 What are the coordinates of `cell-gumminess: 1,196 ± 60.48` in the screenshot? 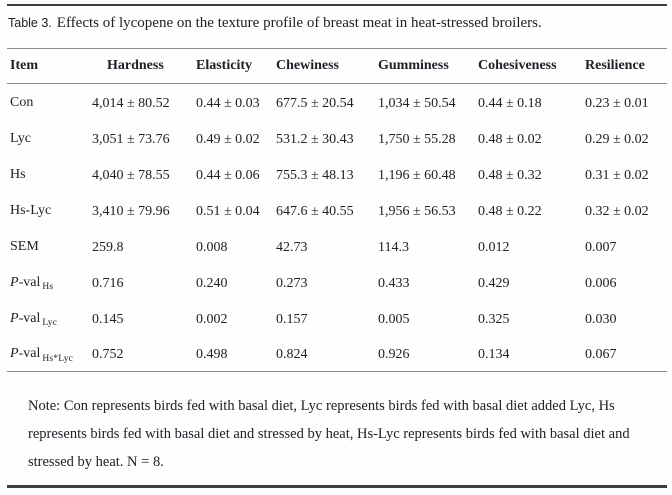 It's located at (417, 175).